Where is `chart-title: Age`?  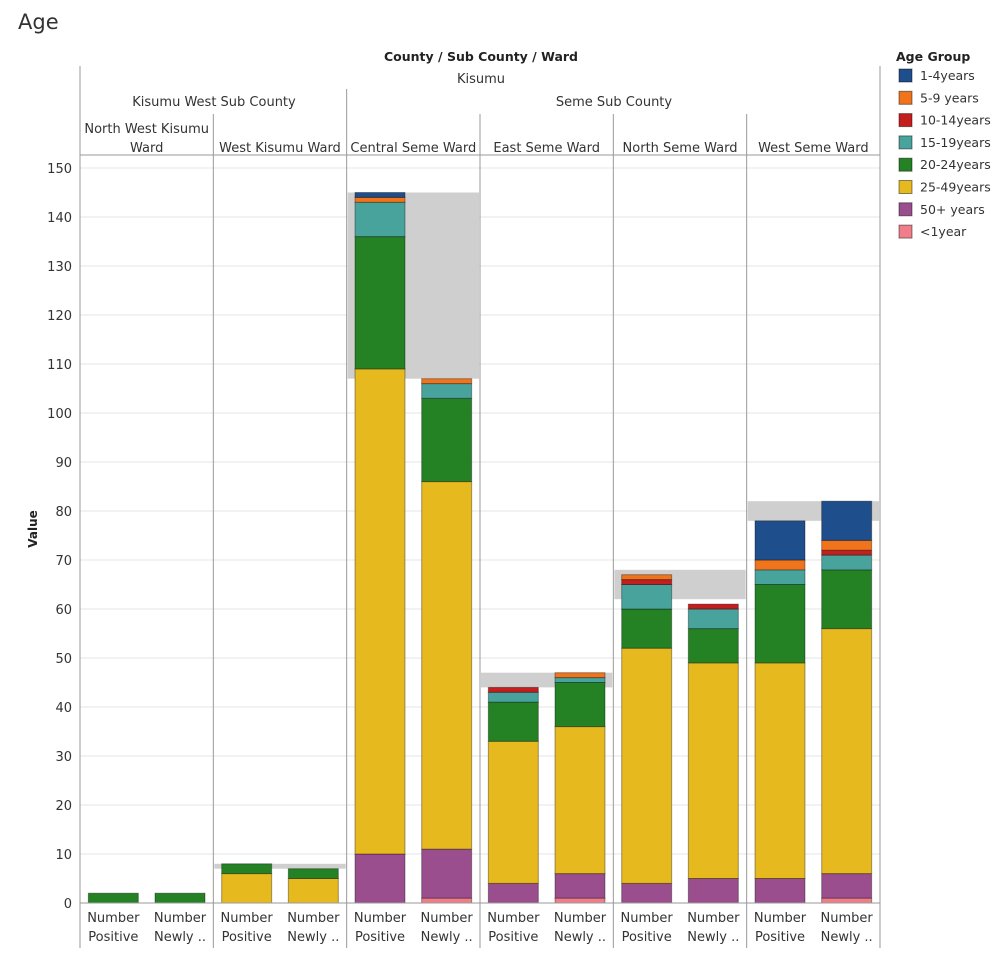 chart-title: Age is located at coordinates (38, 22).